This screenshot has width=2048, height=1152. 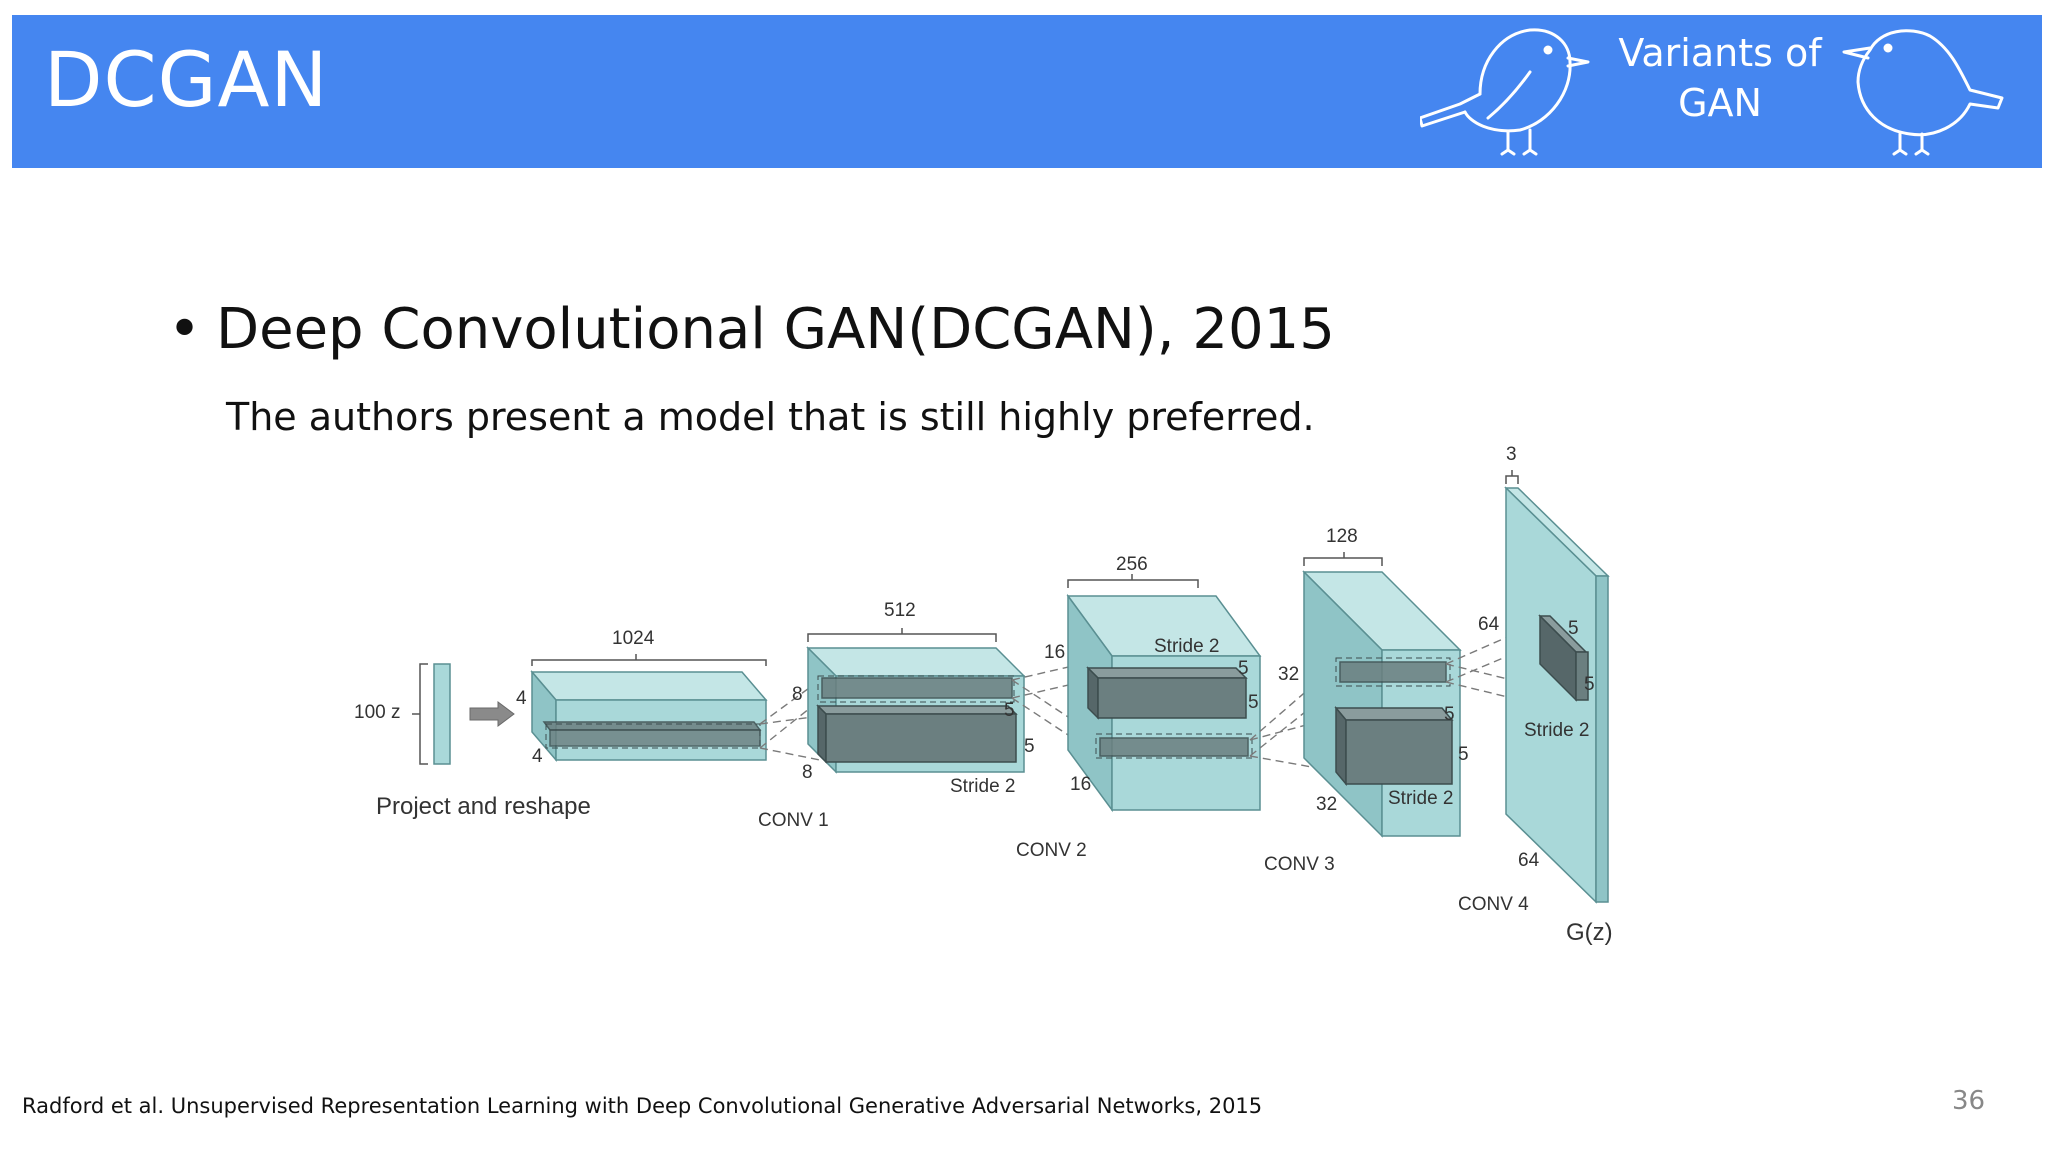 What do you see at coordinates (1299, 864) in the screenshot?
I see `conv3-label: CONV 3` at bounding box center [1299, 864].